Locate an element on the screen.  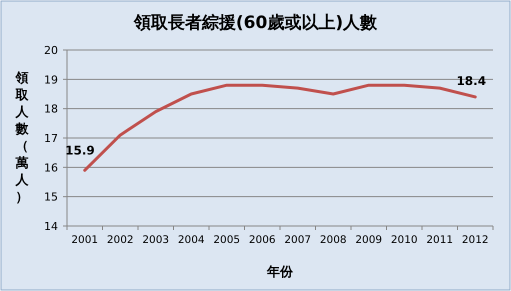
x-tick-label: 2005 is located at coordinates (226, 240).